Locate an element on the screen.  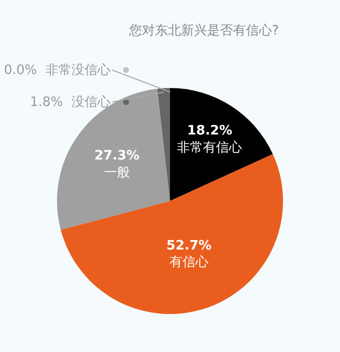
data-label: 52.7% is located at coordinates (189, 246).